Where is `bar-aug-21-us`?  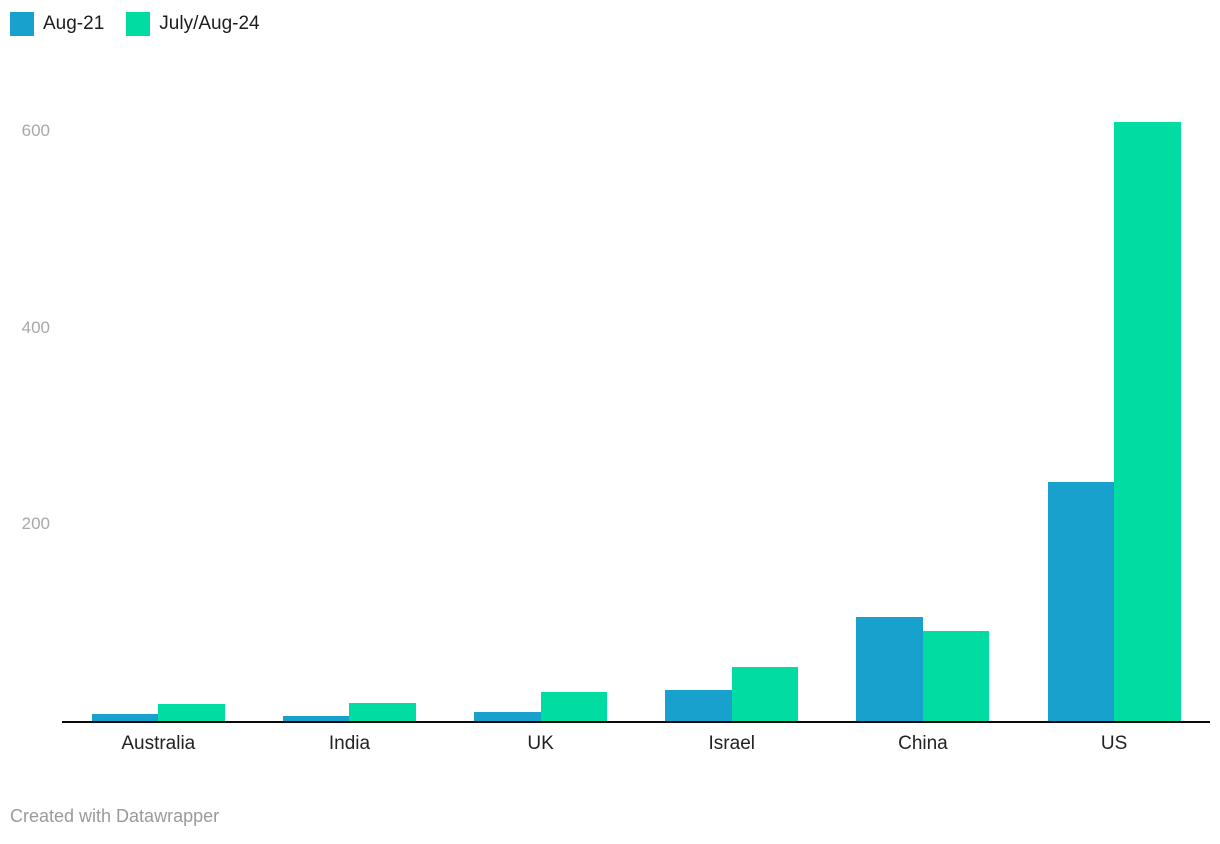 bar-aug-21-us is located at coordinates (1081, 601).